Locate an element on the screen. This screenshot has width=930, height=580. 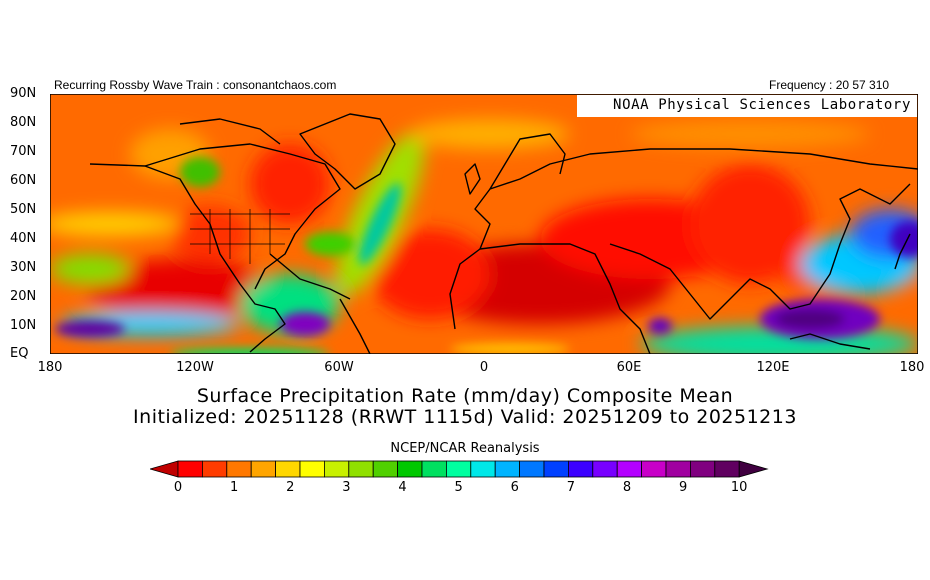
lon-label-0: 0 is located at coordinates (484, 367).